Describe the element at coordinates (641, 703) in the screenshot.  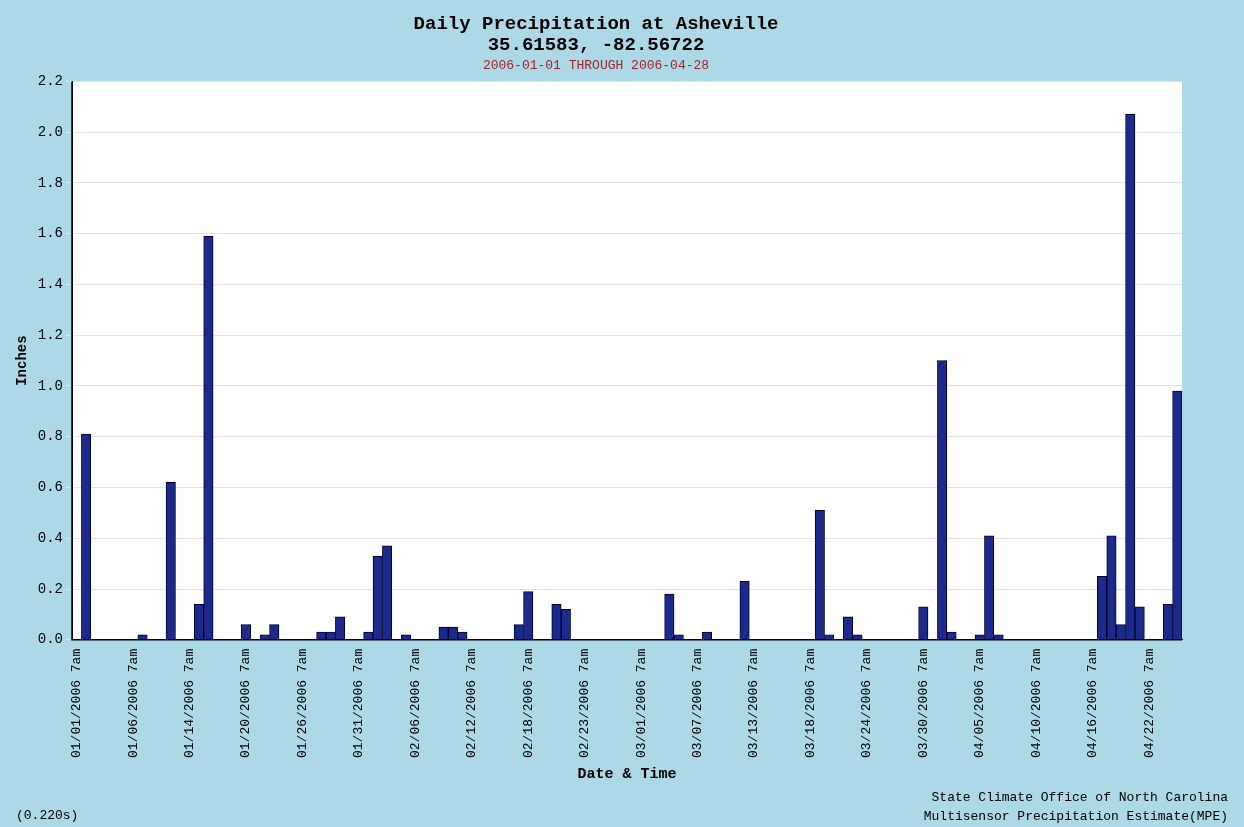
I see `x-tick-label: 03/01/2006 7am` at that location.